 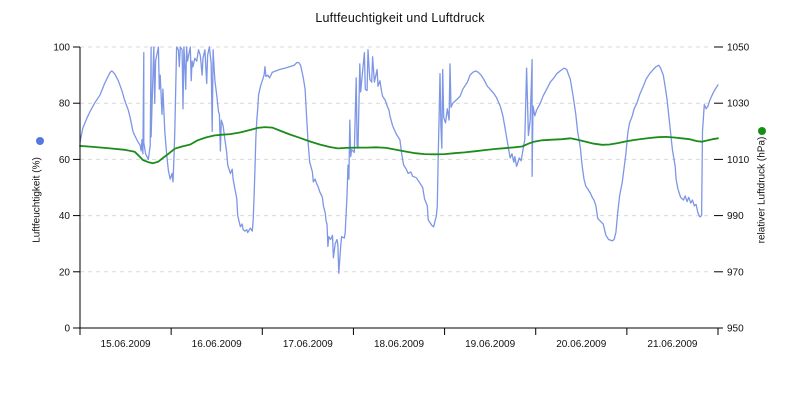 I want to click on left-tick-label: 60, so click(x=65, y=160).